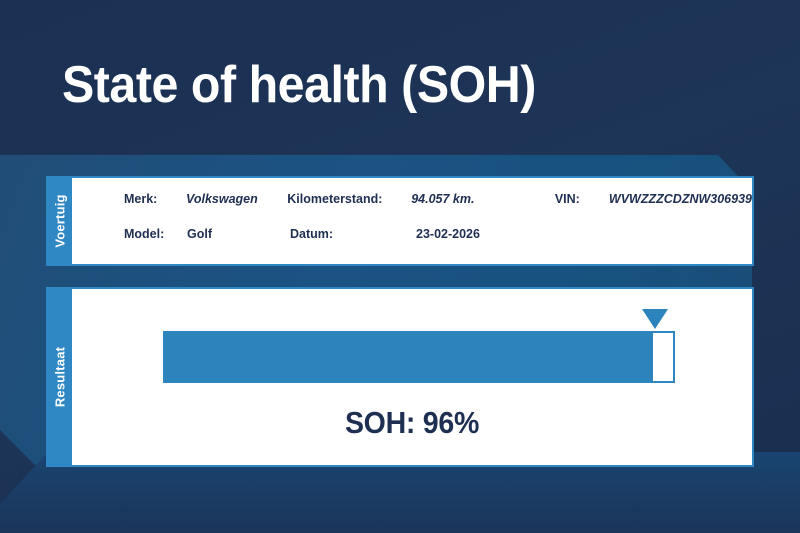 This screenshot has height=533, width=800. I want to click on vehicle-card-tab-label: Voertuig, so click(60, 221).